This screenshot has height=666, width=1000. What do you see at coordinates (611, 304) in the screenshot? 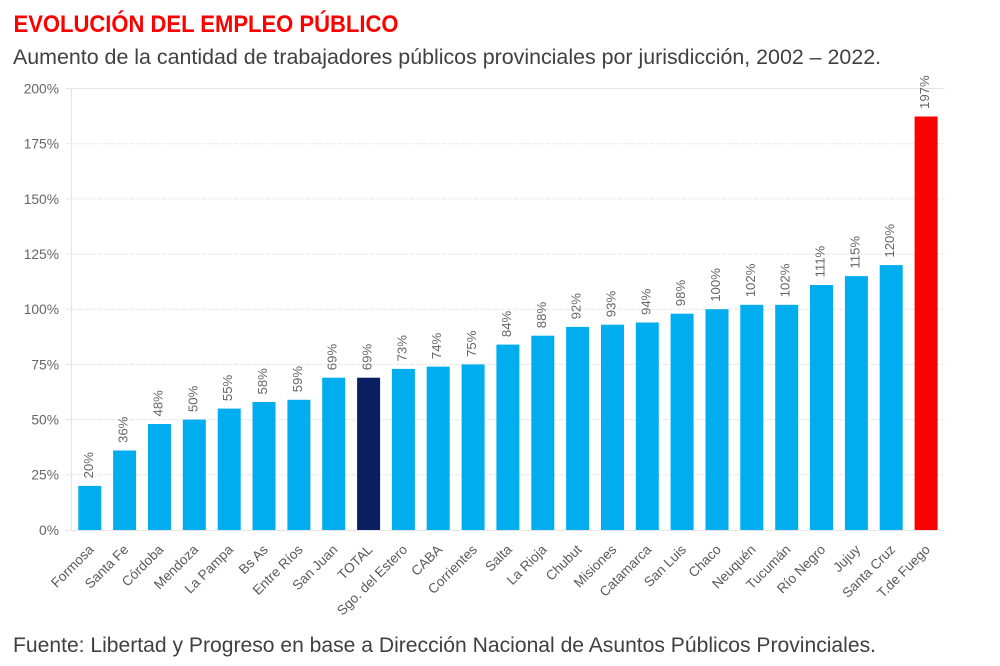
I see `svg-text: 93%` at bounding box center [611, 304].